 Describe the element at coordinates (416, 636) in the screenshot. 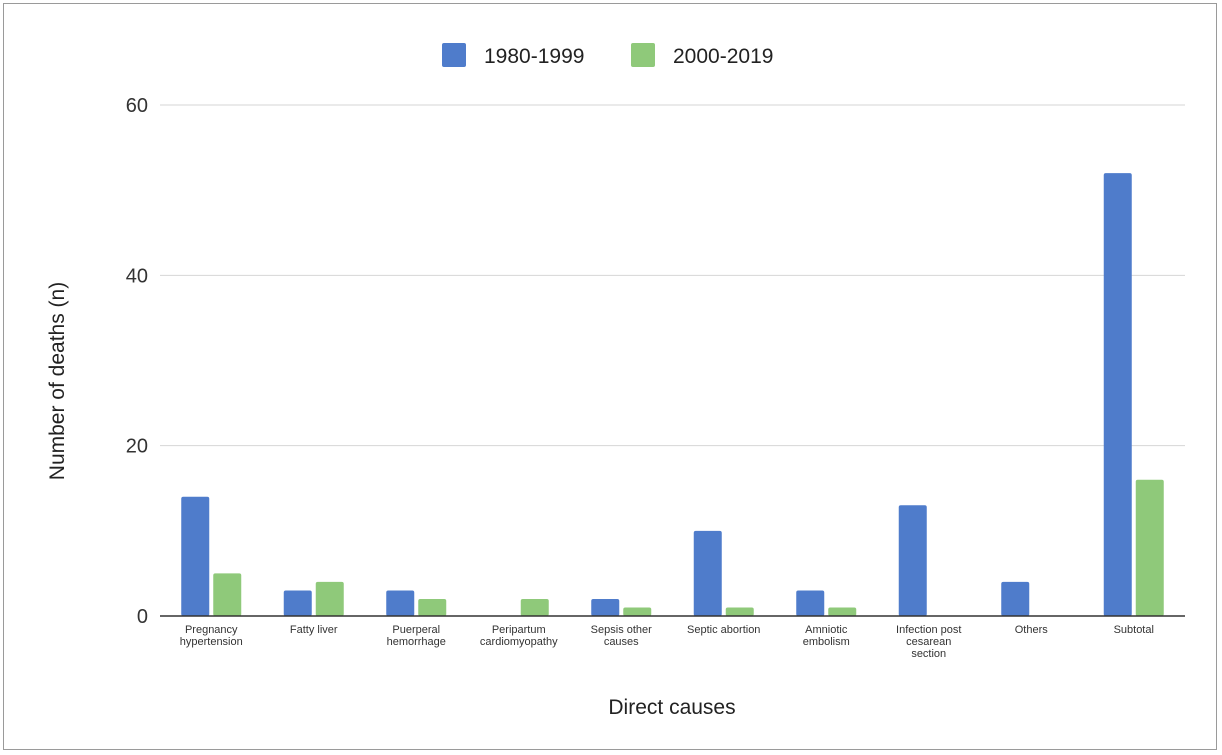

I see `x-category-label: Puerperal hemorrhage` at that location.